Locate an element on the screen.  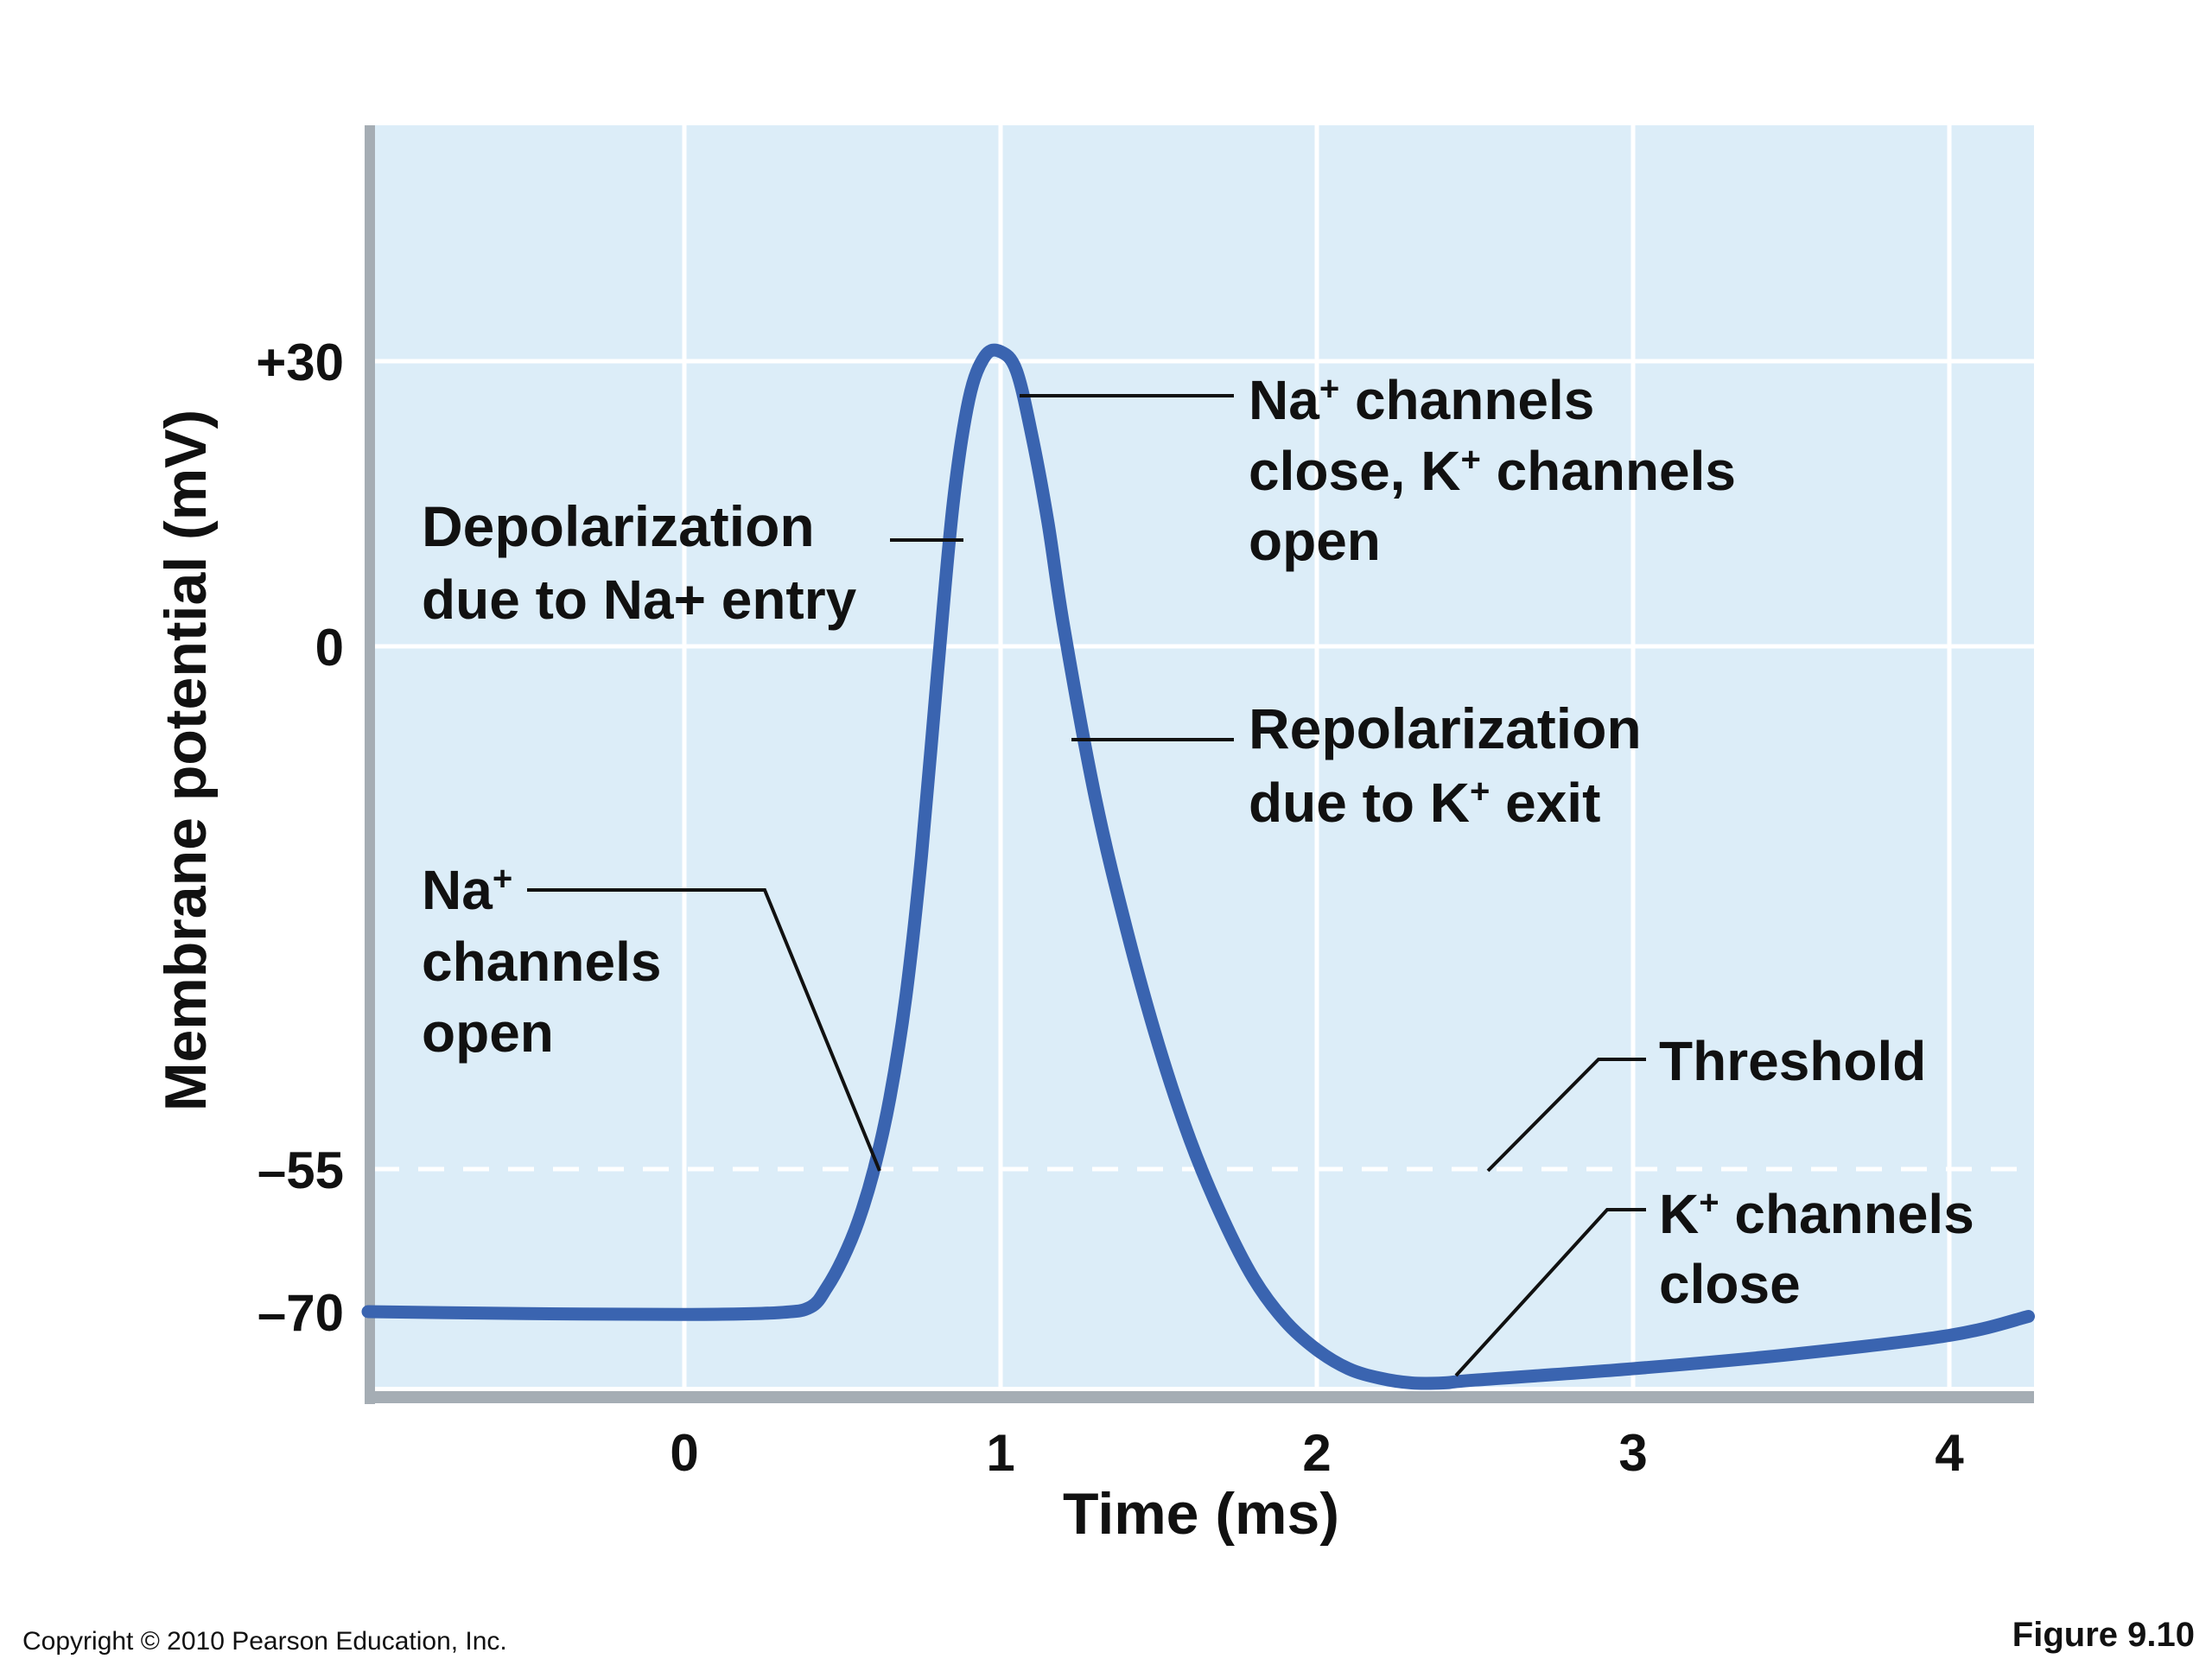
annotation-na-channels-close: Na+ channels close, K+ channels open is located at coordinates (1492, 471).